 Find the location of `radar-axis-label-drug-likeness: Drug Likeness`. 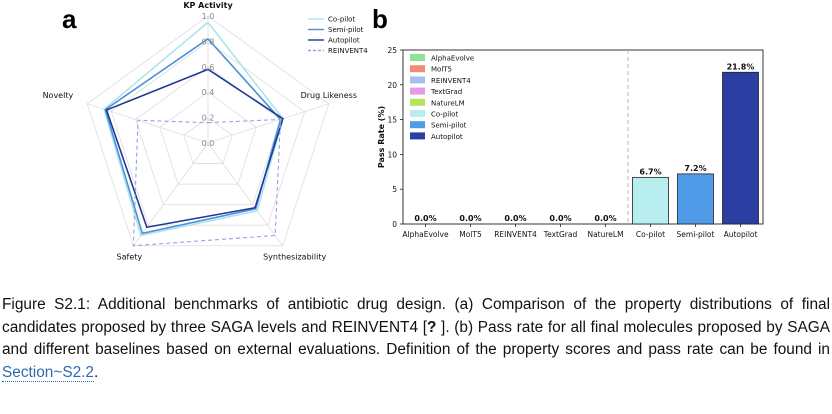

radar-axis-label-drug-likeness: Drug Likeness is located at coordinates (329, 95).